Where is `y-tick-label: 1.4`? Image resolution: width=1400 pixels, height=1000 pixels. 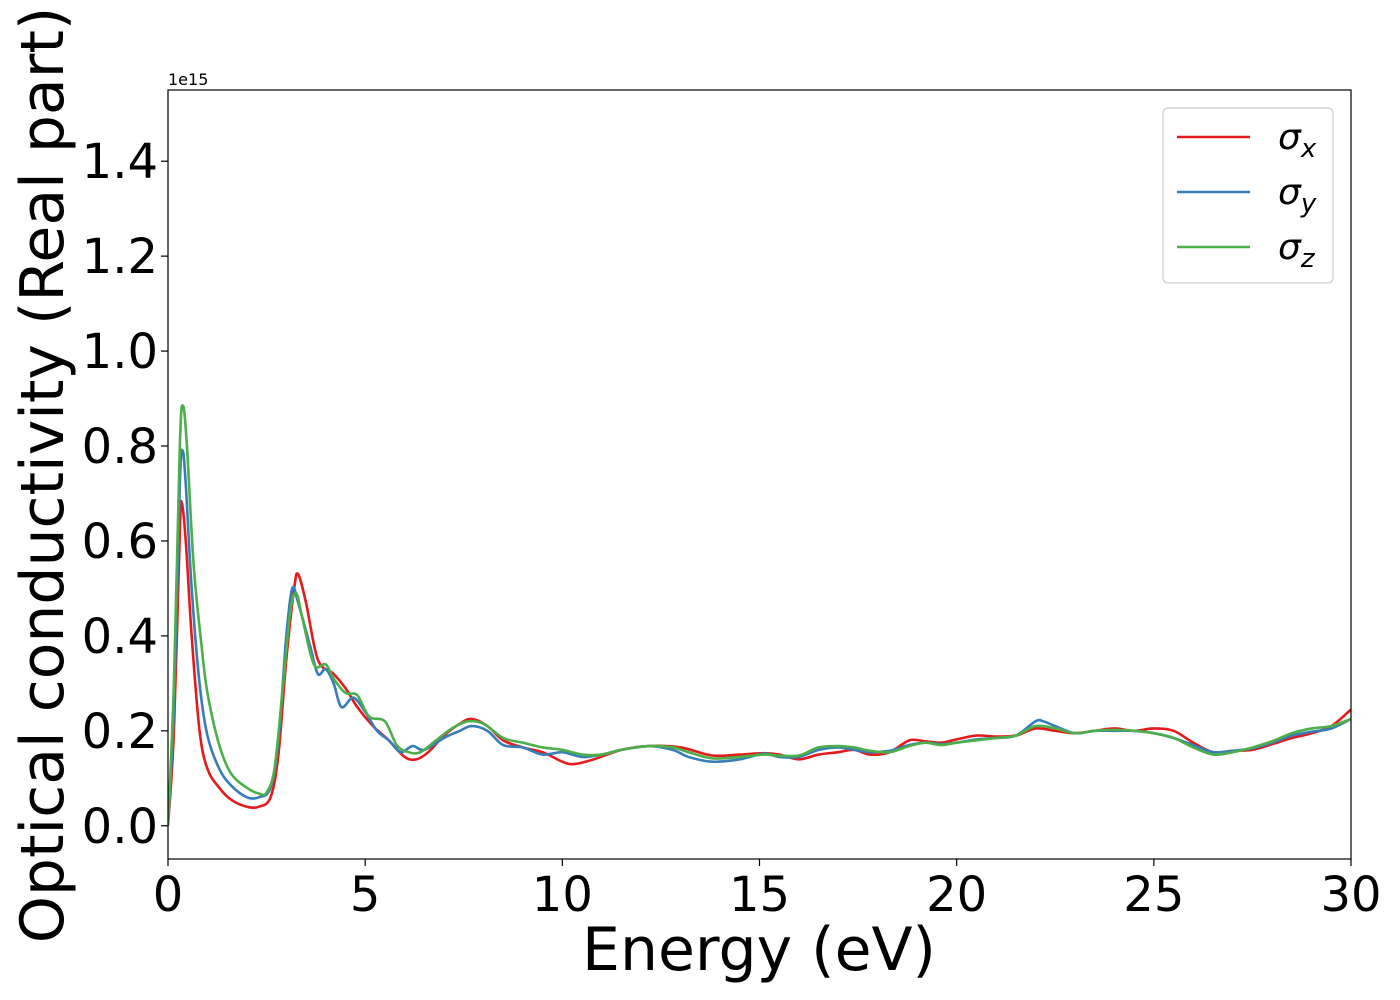 y-tick-label: 1.4 is located at coordinates (120, 162).